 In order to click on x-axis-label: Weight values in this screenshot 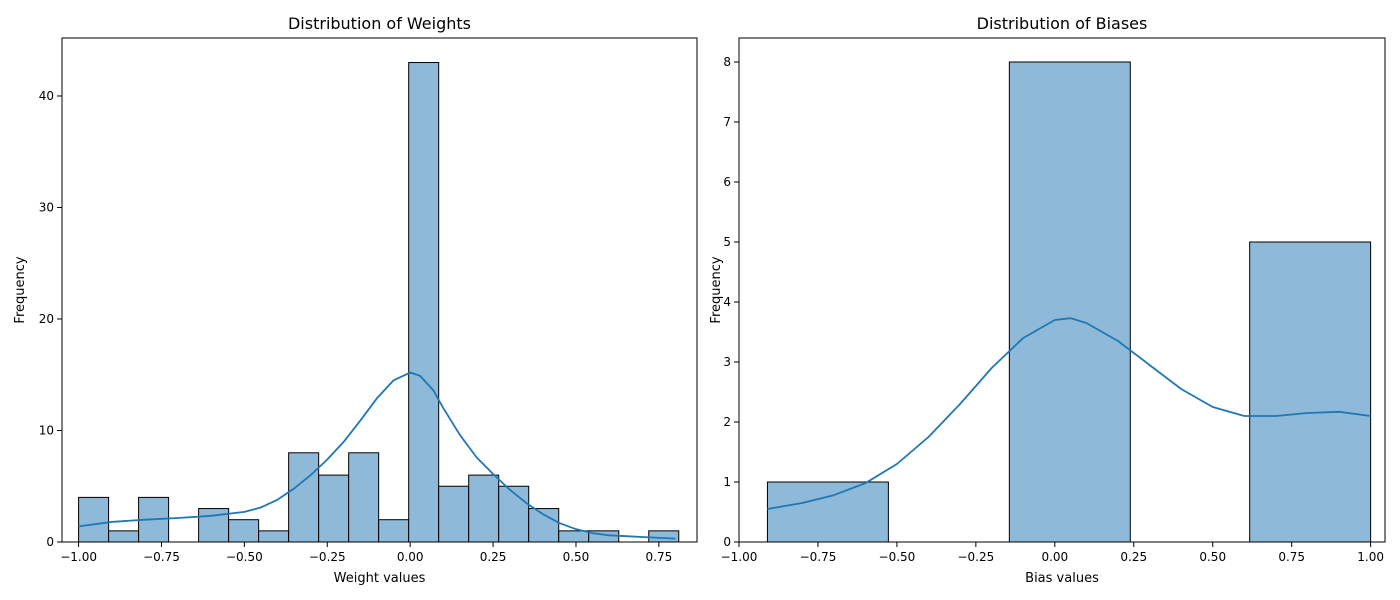, I will do `click(380, 578)`.